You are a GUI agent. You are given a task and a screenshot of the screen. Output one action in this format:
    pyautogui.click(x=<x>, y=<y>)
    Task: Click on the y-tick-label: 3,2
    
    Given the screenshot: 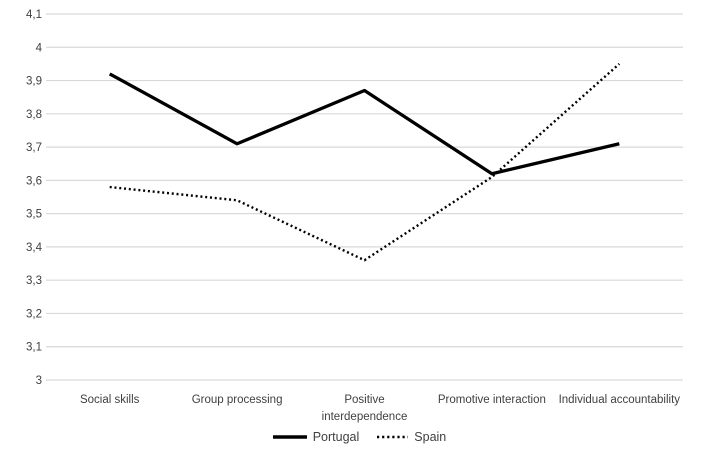 What is the action you would take?
    pyautogui.click(x=34, y=314)
    